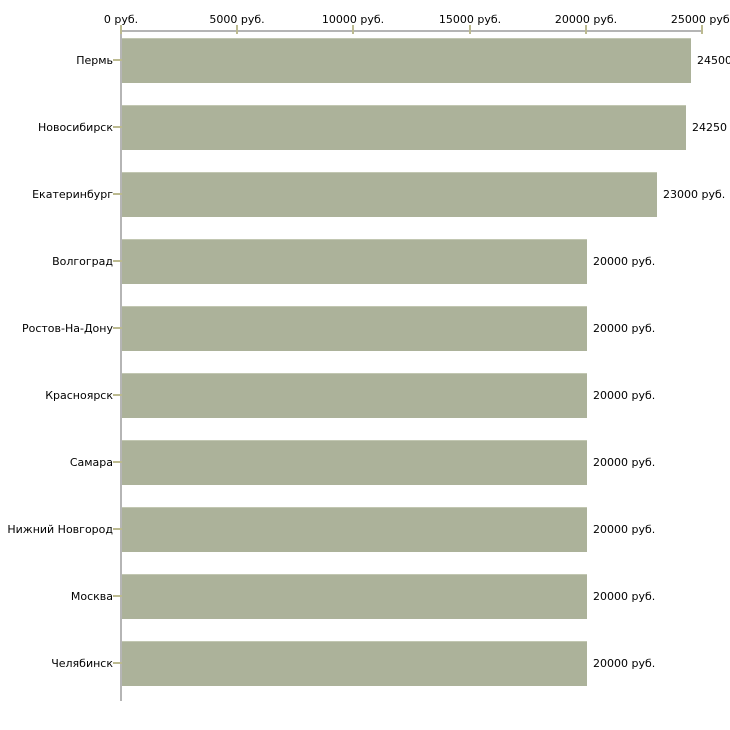  Describe the element at coordinates (94, 60) in the screenshot. I see `category-label: Пермь` at that location.